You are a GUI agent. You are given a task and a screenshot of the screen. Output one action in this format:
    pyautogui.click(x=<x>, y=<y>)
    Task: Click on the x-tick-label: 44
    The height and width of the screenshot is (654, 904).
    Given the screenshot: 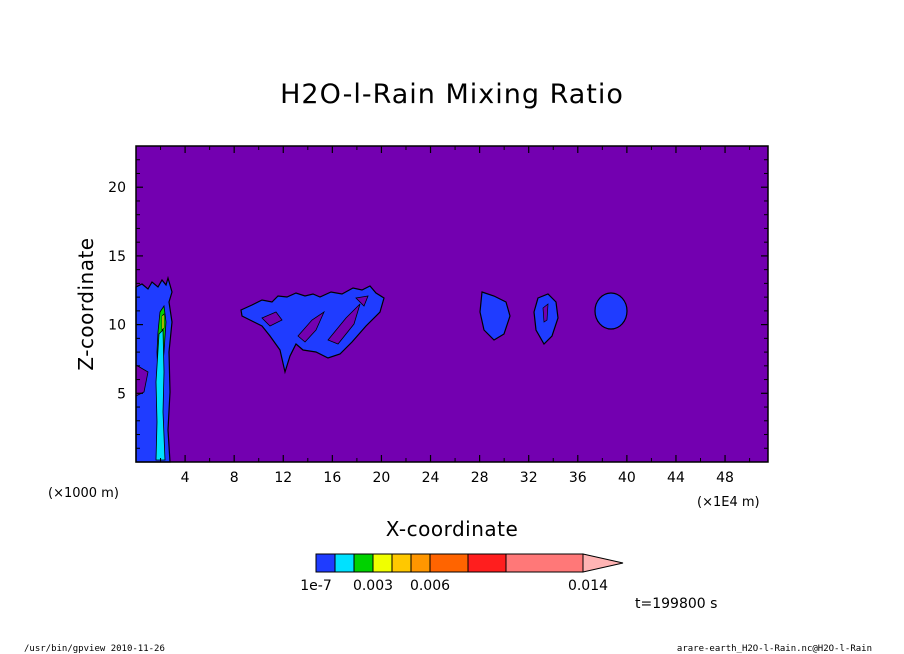 What is the action you would take?
    pyautogui.click(x=676, y=478)
    